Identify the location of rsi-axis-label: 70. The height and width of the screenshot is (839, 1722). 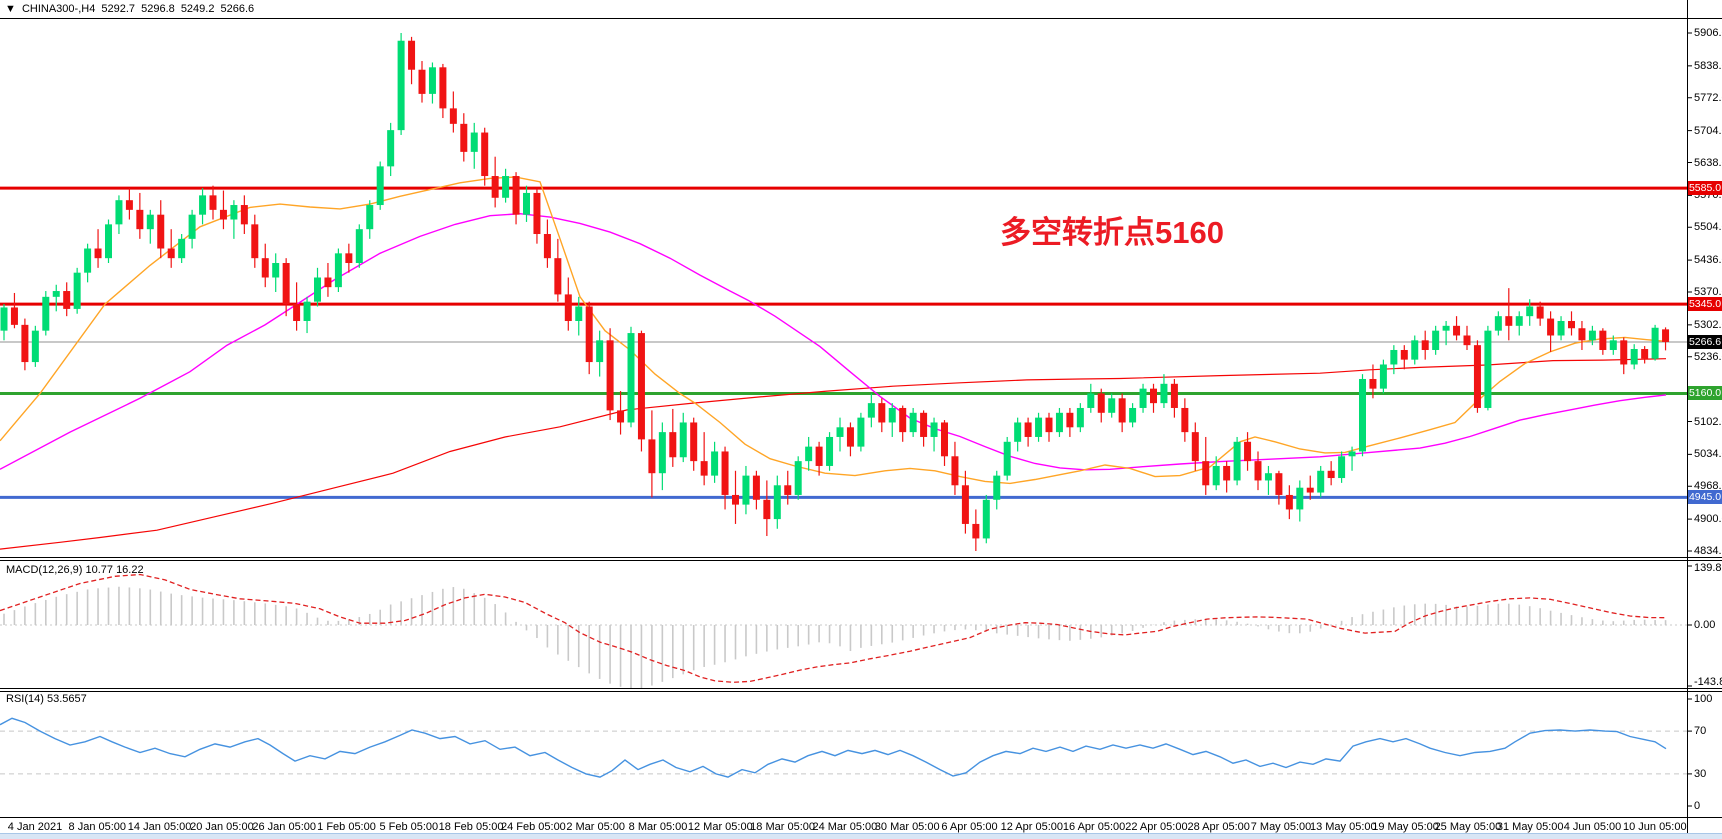
(1700, 731).